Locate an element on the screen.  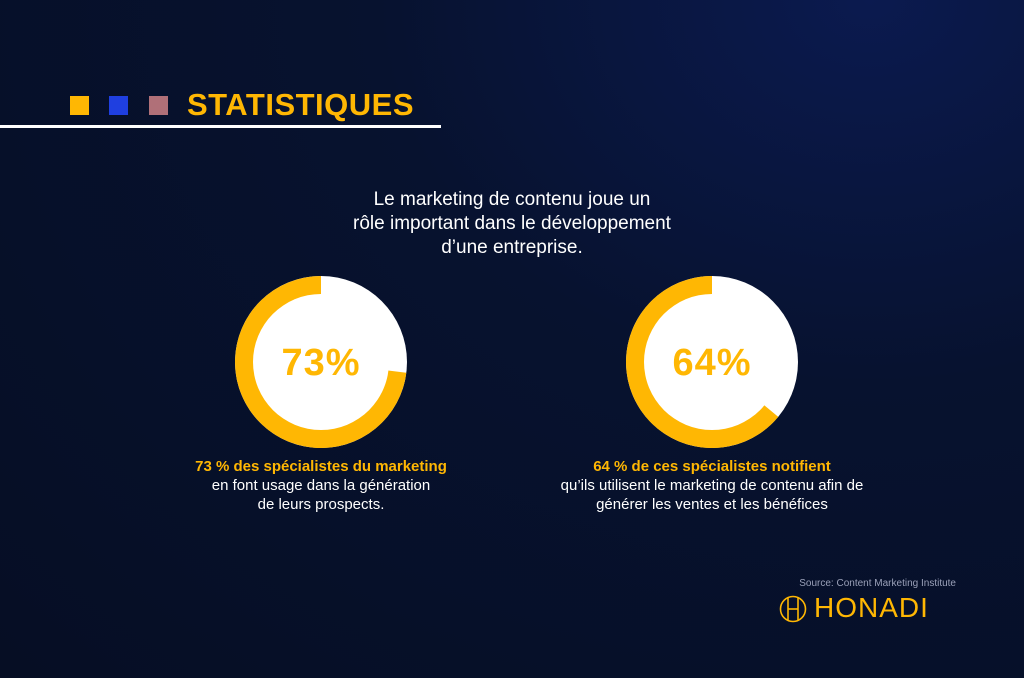
donut-chart-73: 73% is located at coordinates (321, 362).